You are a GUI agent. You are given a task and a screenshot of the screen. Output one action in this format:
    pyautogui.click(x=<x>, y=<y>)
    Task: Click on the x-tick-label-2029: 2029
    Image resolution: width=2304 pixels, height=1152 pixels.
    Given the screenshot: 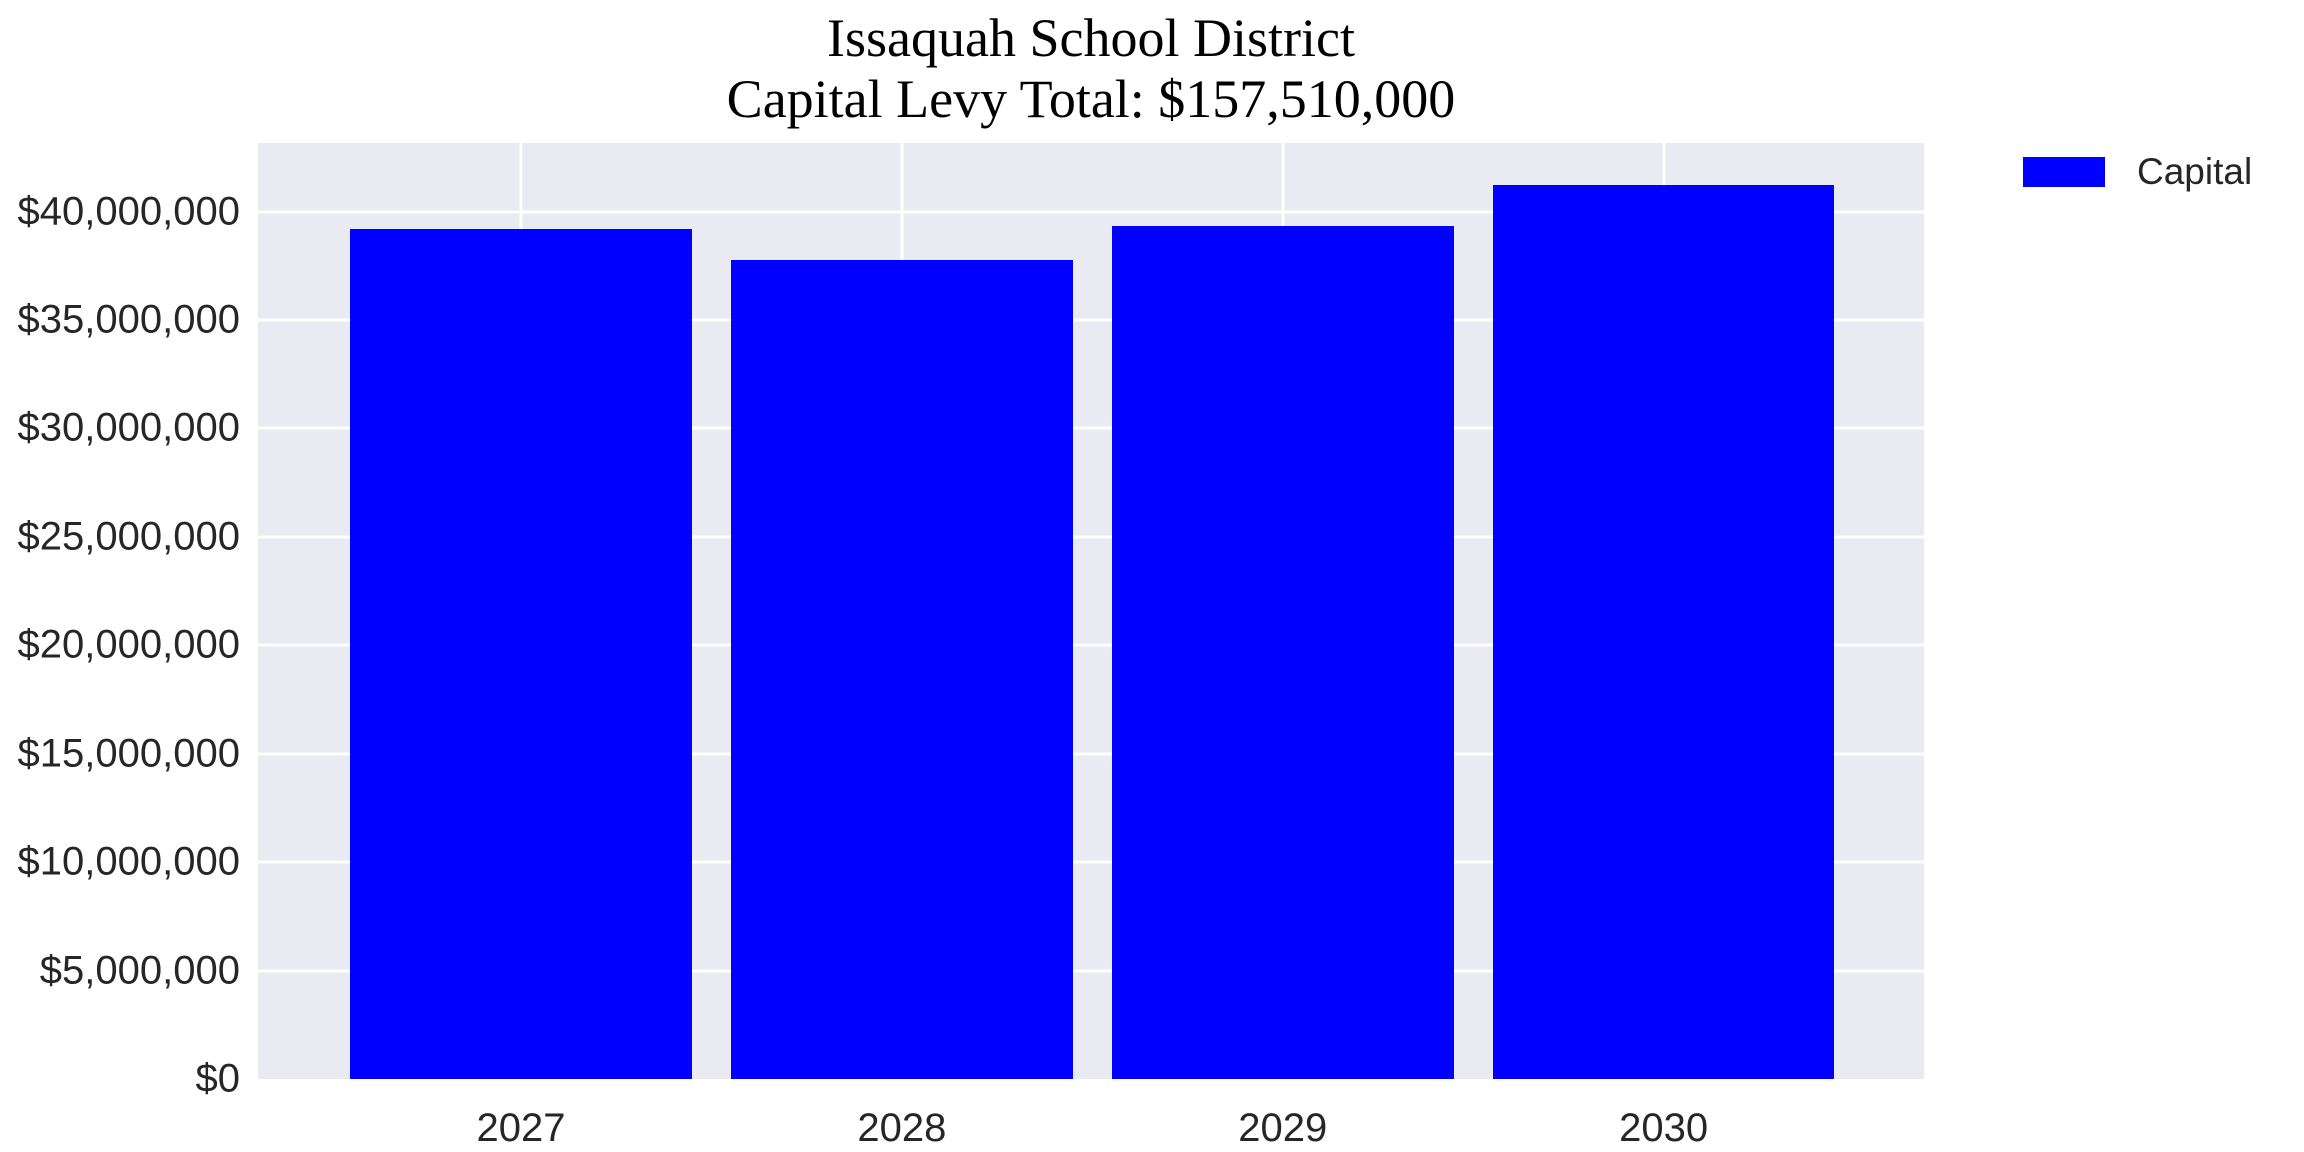 What is the action you would take?
    pyautogui.click(x=1283, y=1128)
    